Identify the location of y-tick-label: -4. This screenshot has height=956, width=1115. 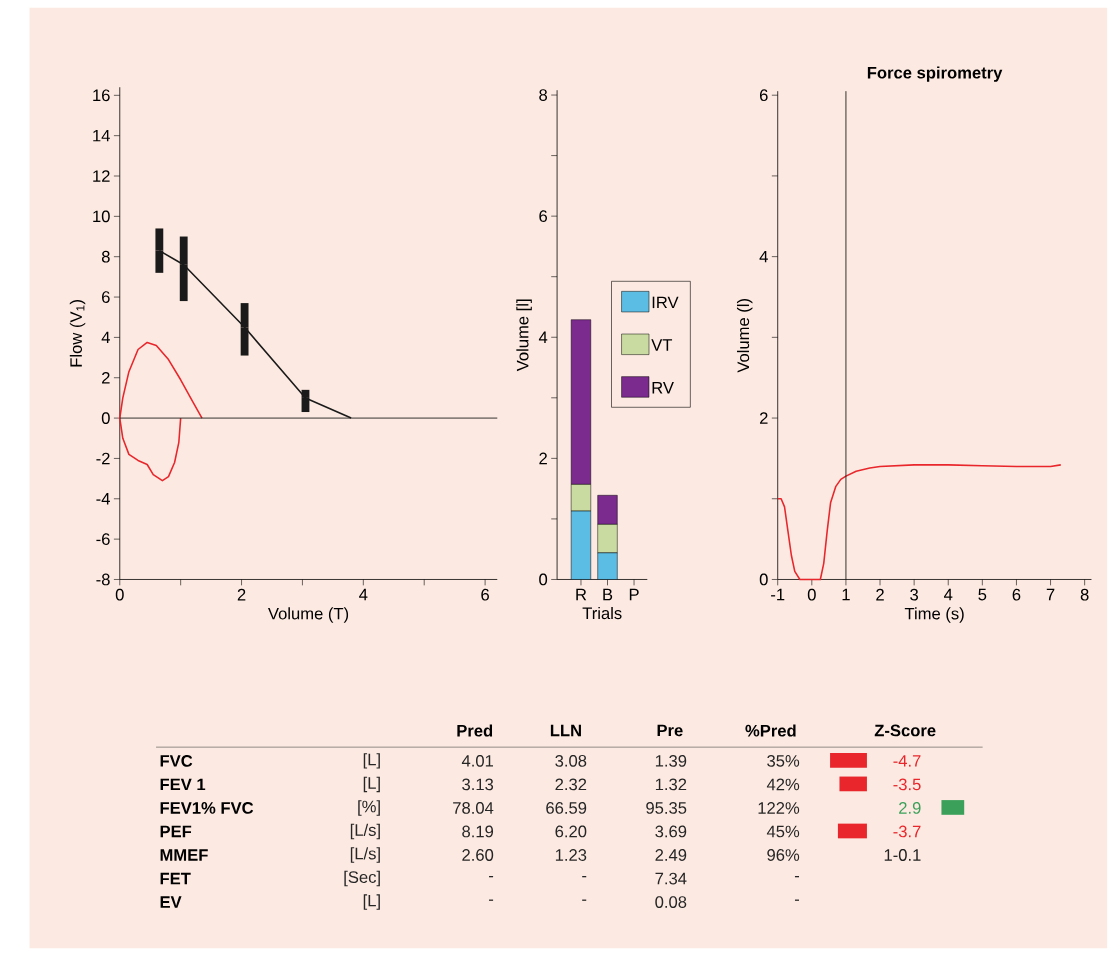
(103, 499).